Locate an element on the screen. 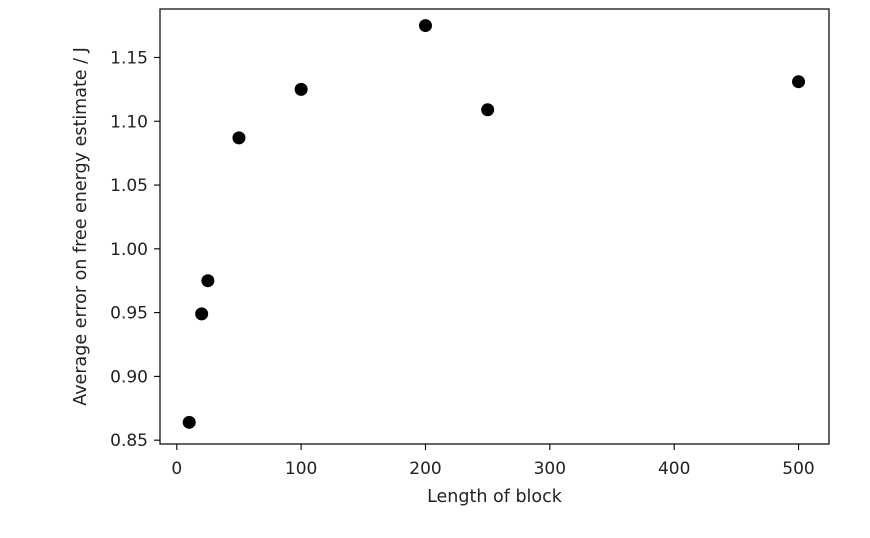 The width and height of the screenshot is (870, 538). x-axis-ticks: 0 100 200 300 400 500 is located at coordinates (493, 461).